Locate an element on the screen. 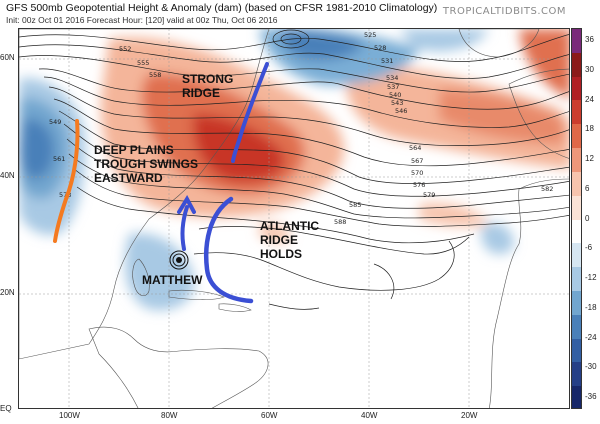  lon-label-80w: 80W is located at coordinates (169, 415).